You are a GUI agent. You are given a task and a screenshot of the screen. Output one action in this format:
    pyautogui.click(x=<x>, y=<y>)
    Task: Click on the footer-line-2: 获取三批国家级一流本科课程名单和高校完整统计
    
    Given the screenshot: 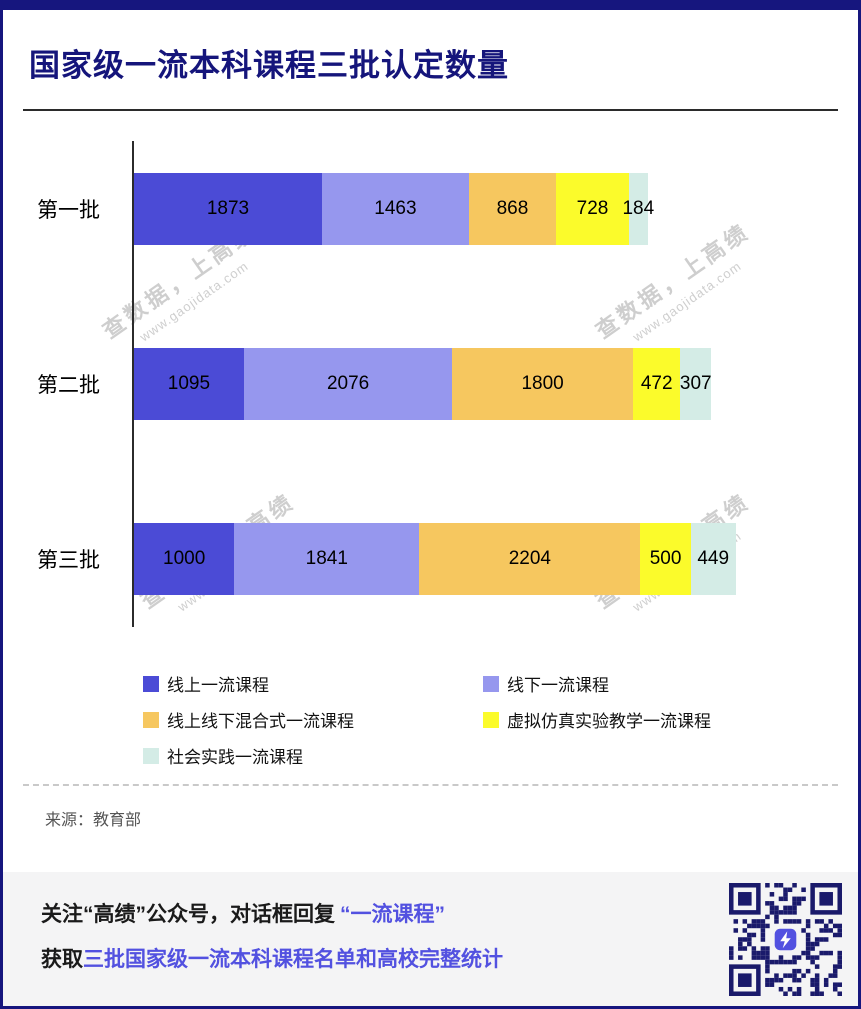 What is the action you would take?
    pyautogui.click(x=374, y=958)
    